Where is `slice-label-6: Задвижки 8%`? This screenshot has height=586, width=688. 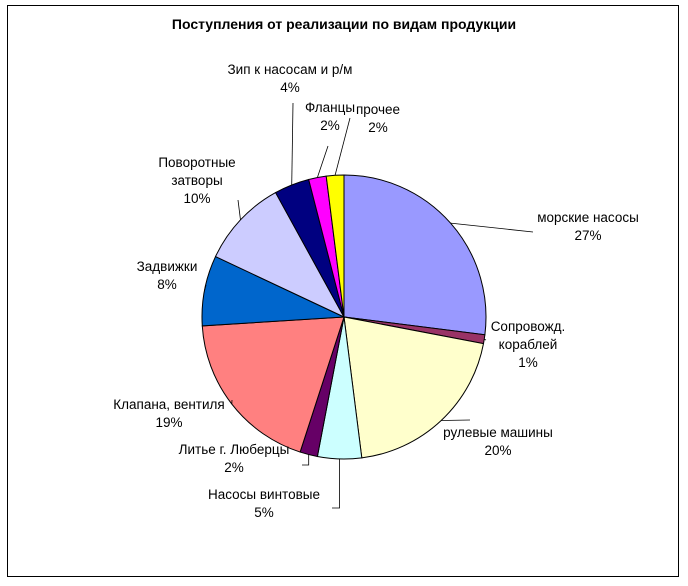
slice-label-6: Задвижки 8% is located at coordinates (167, 275).